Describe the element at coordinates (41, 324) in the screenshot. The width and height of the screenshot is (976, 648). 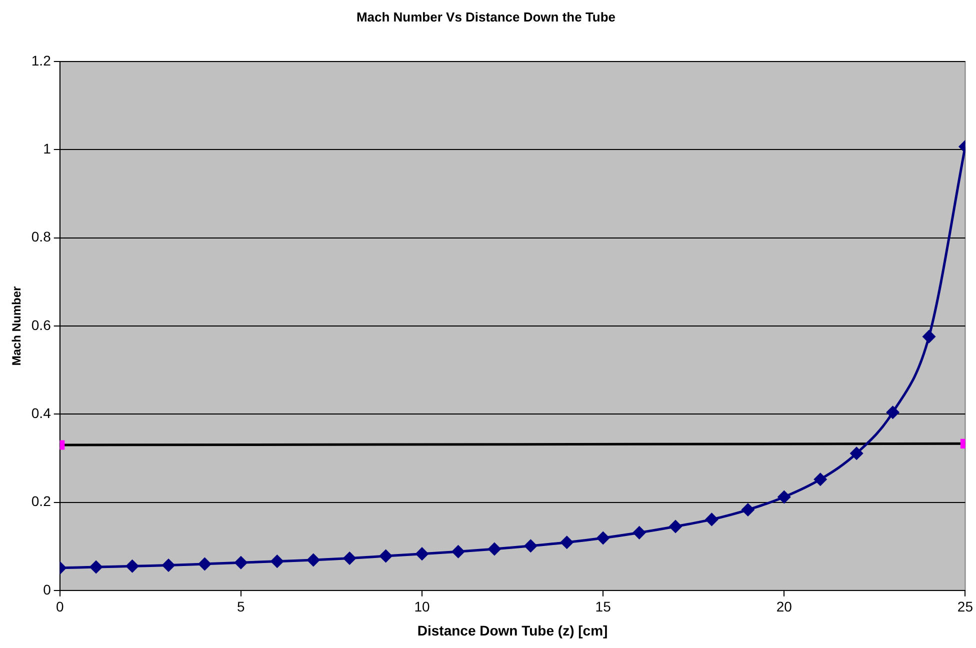
I see `y-tick-label: 0.6` at that location.